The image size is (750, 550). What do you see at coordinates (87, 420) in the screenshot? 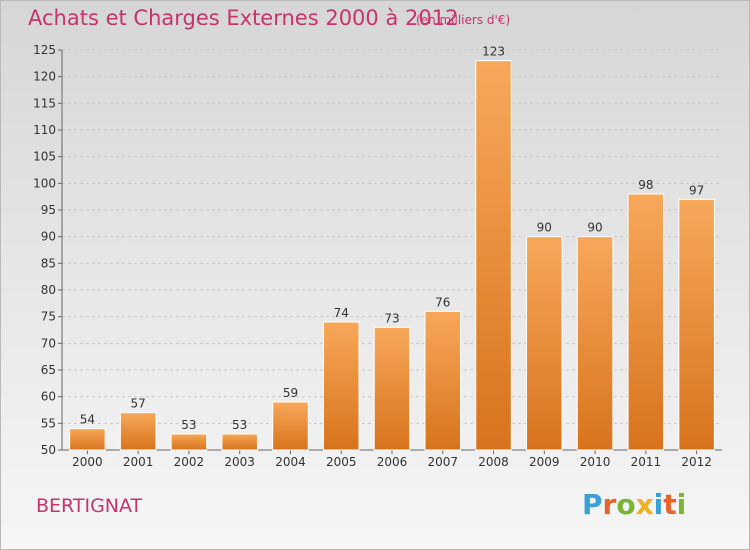
I see `data-label: 54` at bounding box center [87, 420].